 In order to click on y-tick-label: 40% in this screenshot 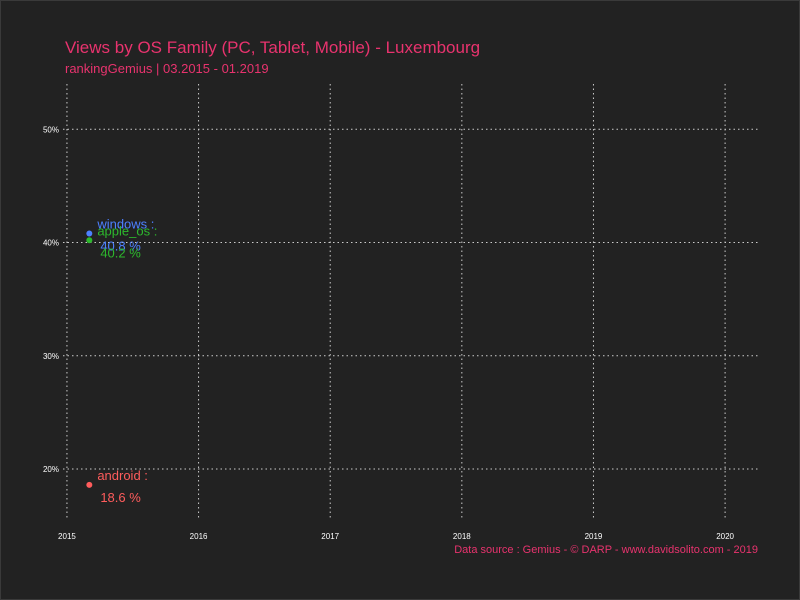, I will do `click(51, 243)`.